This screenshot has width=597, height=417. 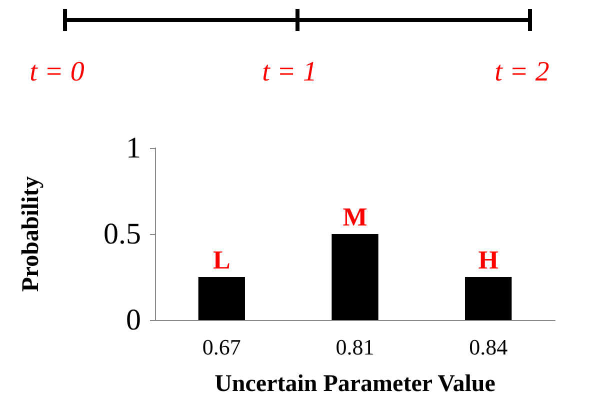 I want to click on y-tick-label: 1, so click(x=133, y=148).